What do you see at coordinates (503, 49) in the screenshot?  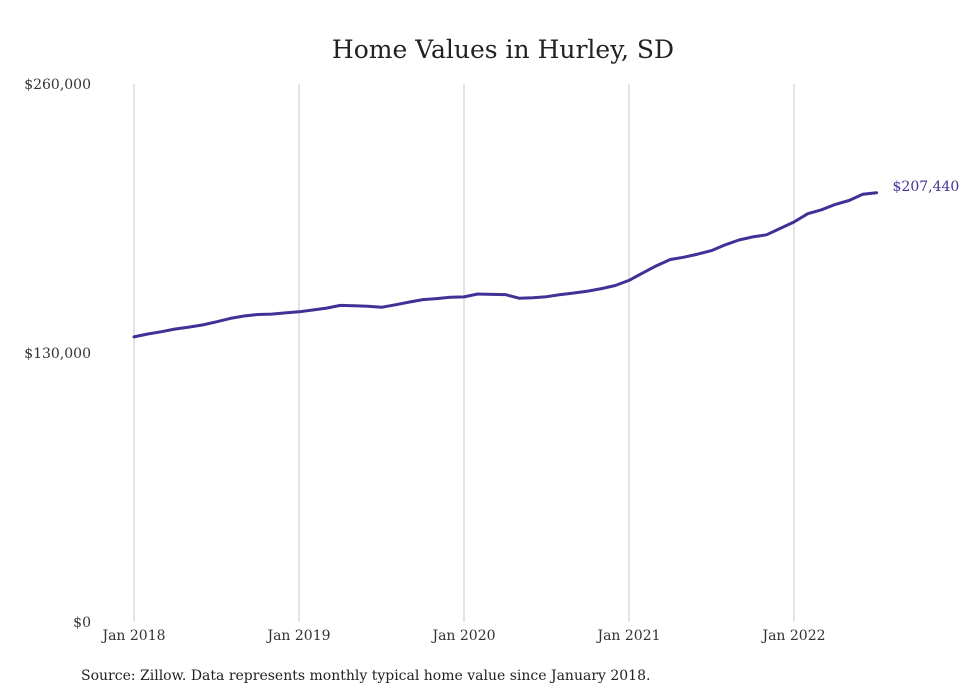 I see `chart-title: Home Values in Hurley, SD` at bounding box center [503, 49].